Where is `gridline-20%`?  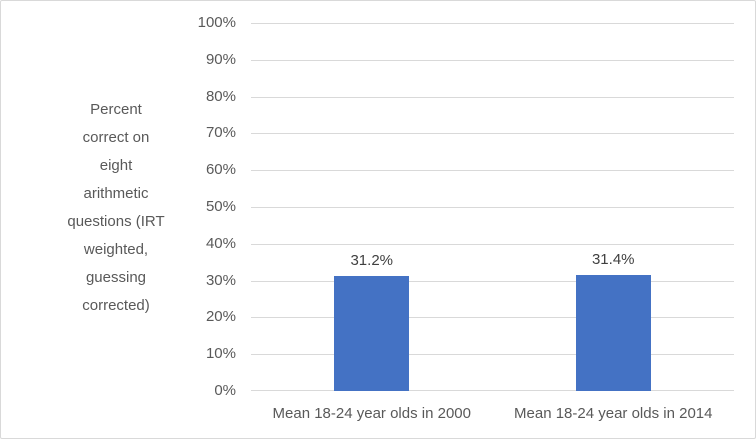 gridline-20% is located at coordinates (492, 318).